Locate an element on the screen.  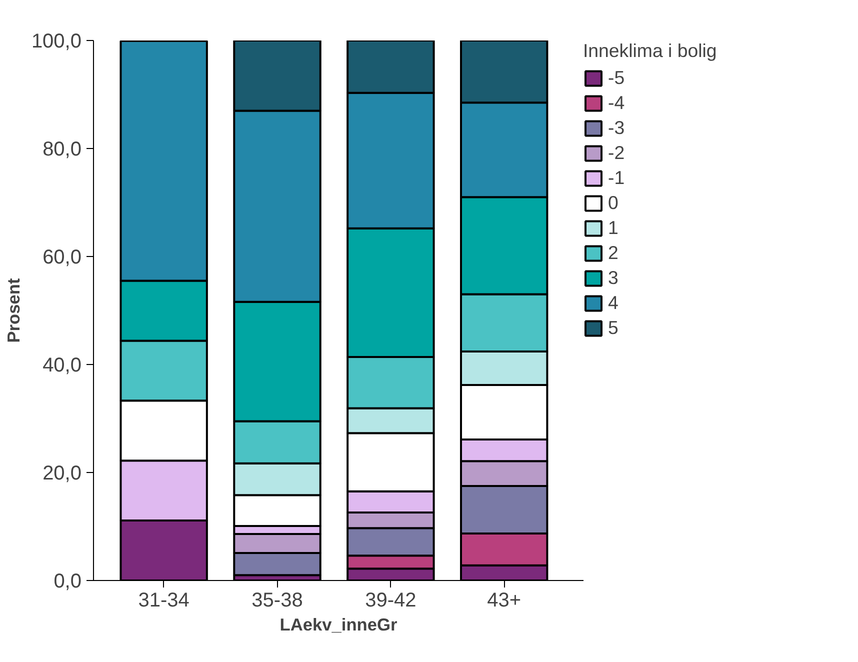
x-tick-label: 31-34 is located at coordinates (164, 601).